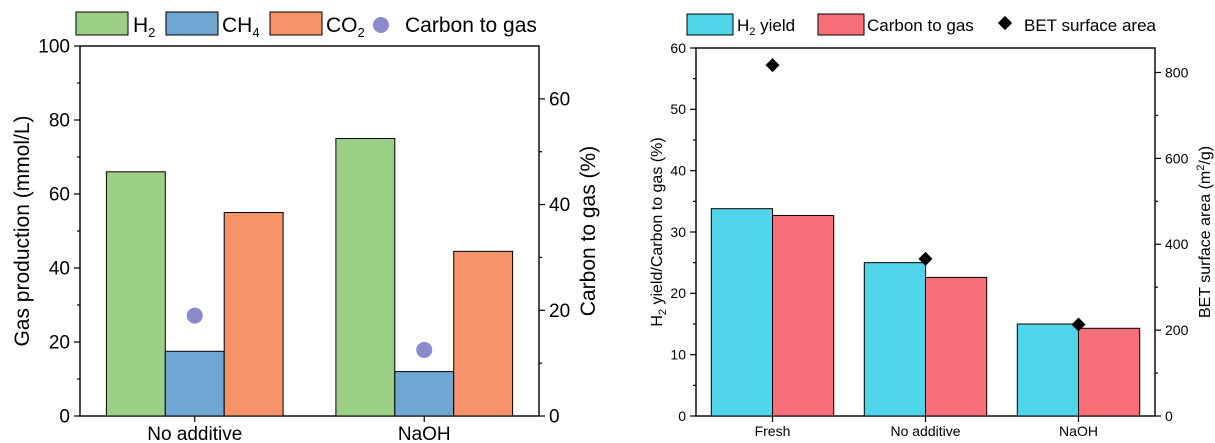 The width and height of the screenshot is (1215, 443). I want to click on y-tick-label-30: 30, so click(678, 232).